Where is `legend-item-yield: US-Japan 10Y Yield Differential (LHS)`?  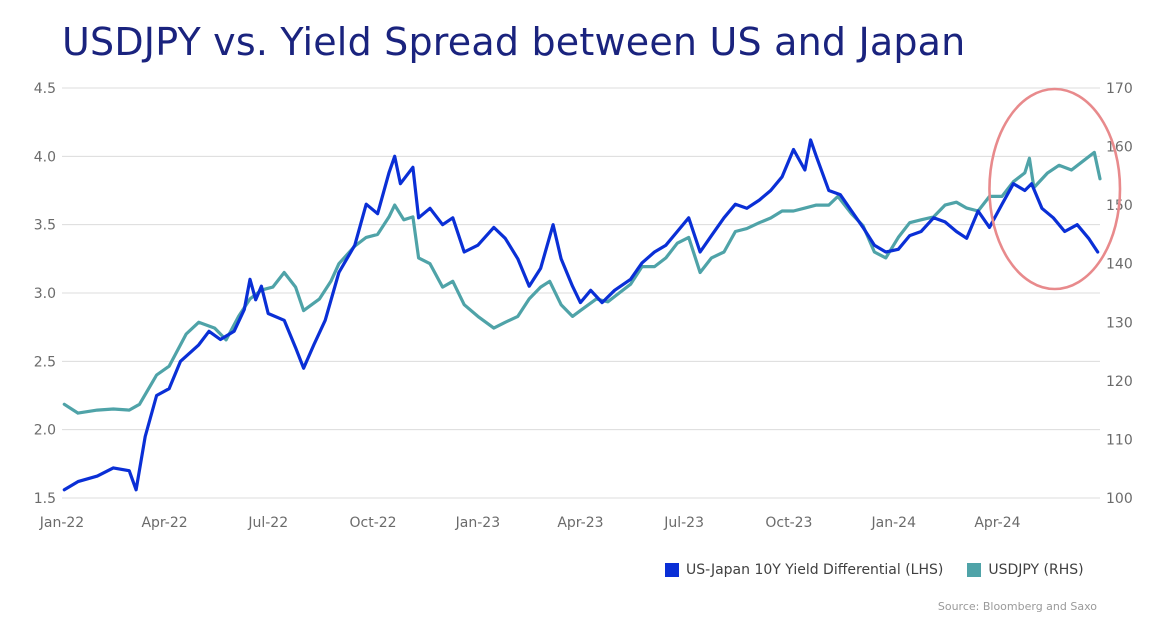 legend-item-yield: US-Japan 10Y Yield Differential (LHS) is located at coordinates (804, 570).